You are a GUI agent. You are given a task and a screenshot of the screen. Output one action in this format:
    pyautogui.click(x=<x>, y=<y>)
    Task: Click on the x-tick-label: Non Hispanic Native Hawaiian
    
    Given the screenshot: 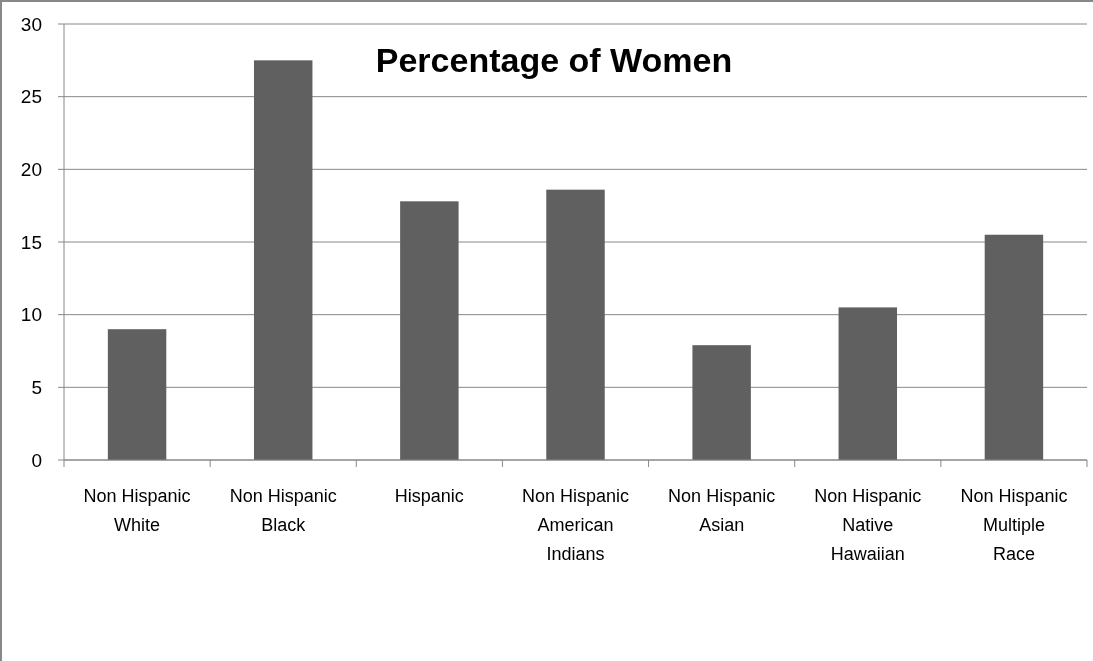 What is the action you would take?
    pyautogui.click(x=868, y=525)
    